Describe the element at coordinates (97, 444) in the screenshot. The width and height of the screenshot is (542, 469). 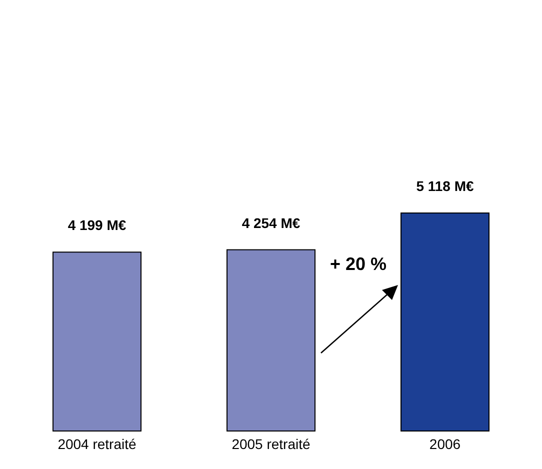
I see `x-tick-label: 2004 retraité` at that location.